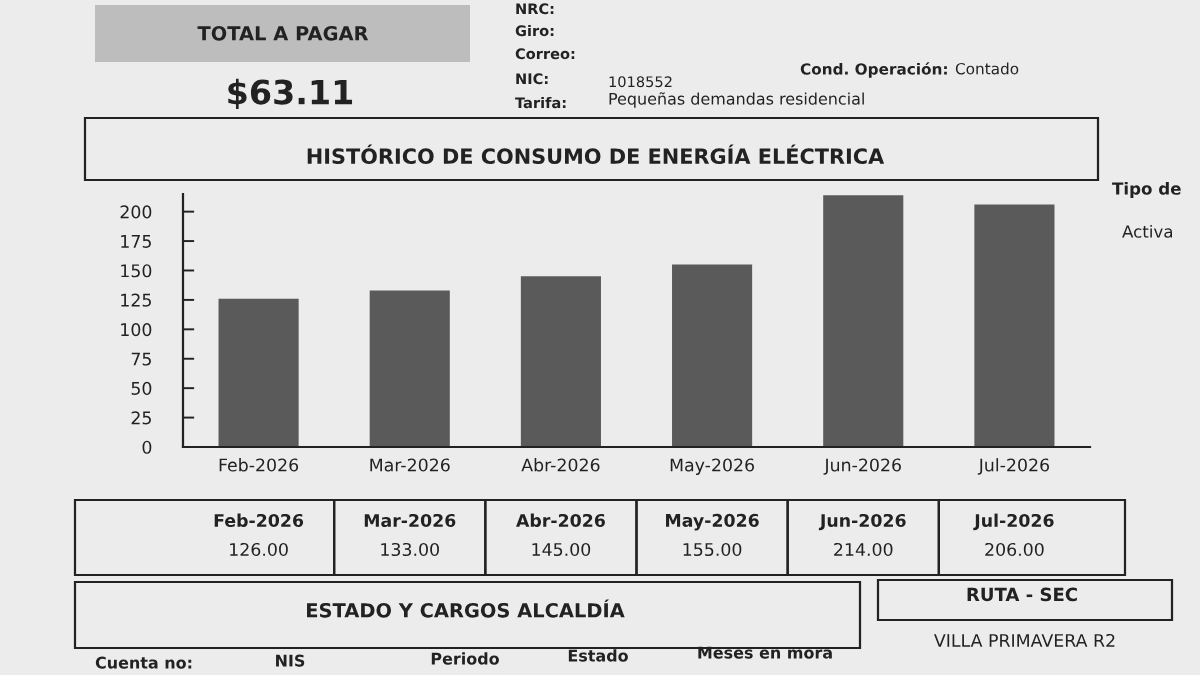  I want to click on text: 1018552, so click(640, 82).